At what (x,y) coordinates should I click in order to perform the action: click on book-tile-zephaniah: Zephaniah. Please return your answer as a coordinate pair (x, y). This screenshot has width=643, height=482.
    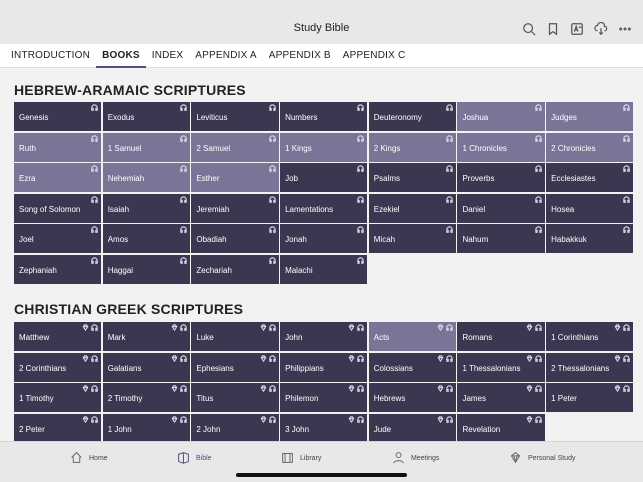
    Looking at the image, I should click on (58, 269).